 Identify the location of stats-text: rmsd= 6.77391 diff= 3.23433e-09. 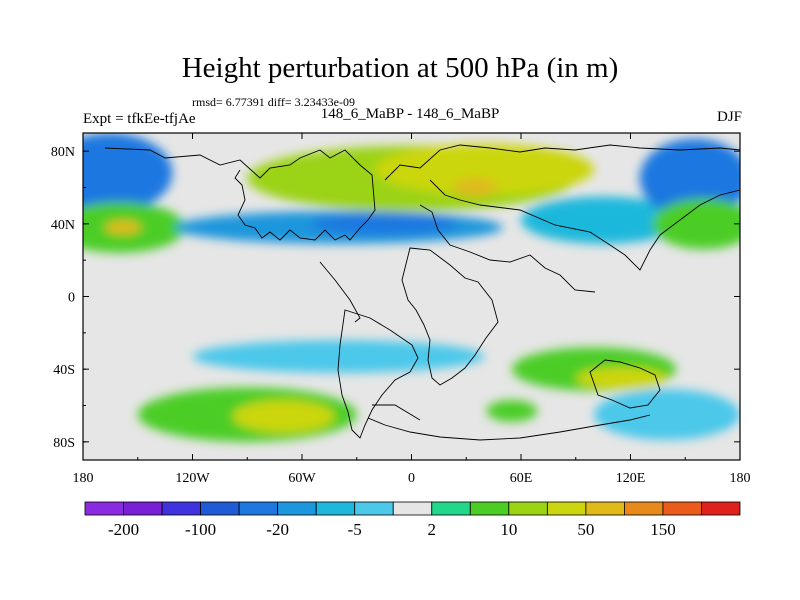
(273, 102).